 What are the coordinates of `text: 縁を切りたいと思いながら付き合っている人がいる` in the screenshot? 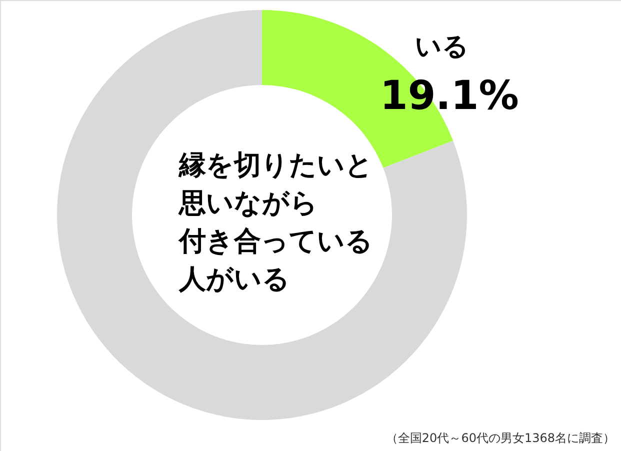 It's located at (275, 222).